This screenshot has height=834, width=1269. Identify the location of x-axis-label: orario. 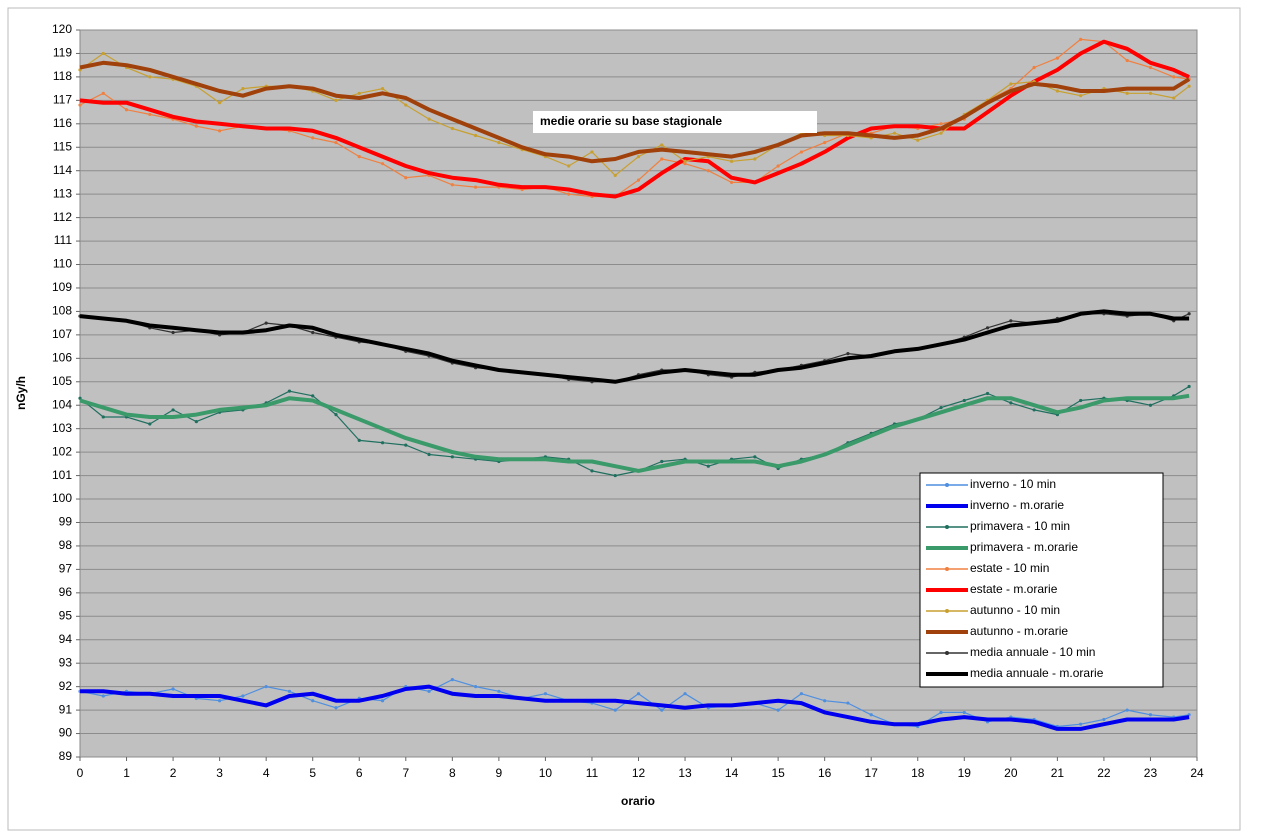
(638, 801).